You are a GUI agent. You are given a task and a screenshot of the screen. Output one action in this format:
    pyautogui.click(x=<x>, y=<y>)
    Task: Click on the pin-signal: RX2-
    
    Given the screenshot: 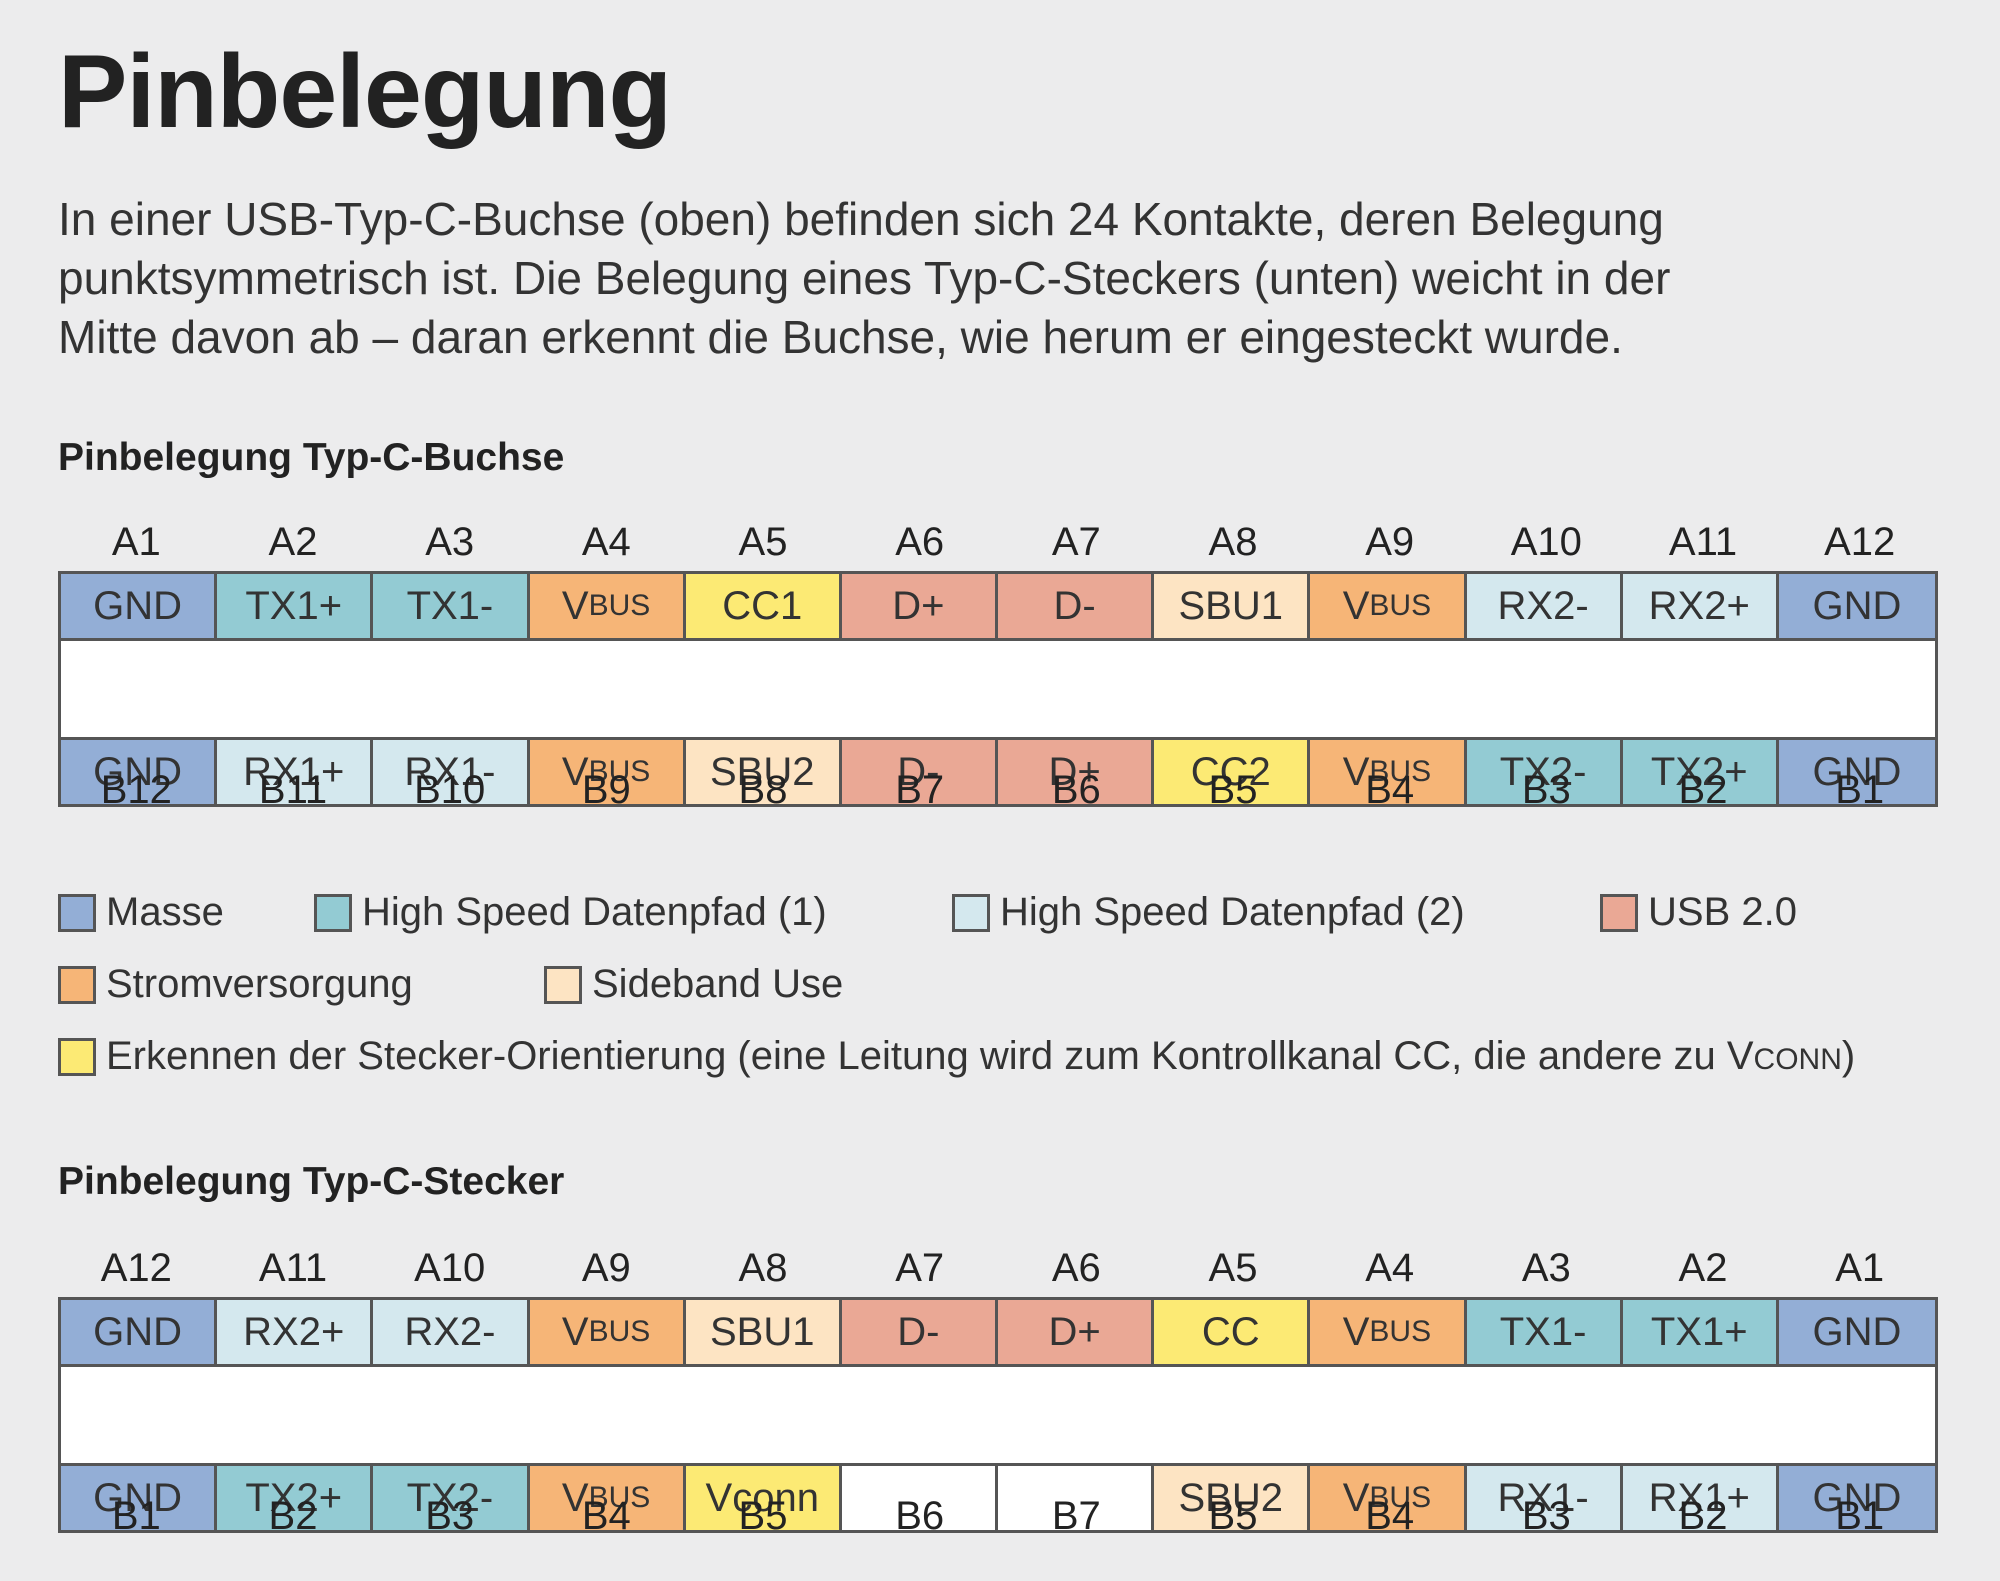 What is the action you would take?
    pyautogui.click(x=450, y=1331)
    